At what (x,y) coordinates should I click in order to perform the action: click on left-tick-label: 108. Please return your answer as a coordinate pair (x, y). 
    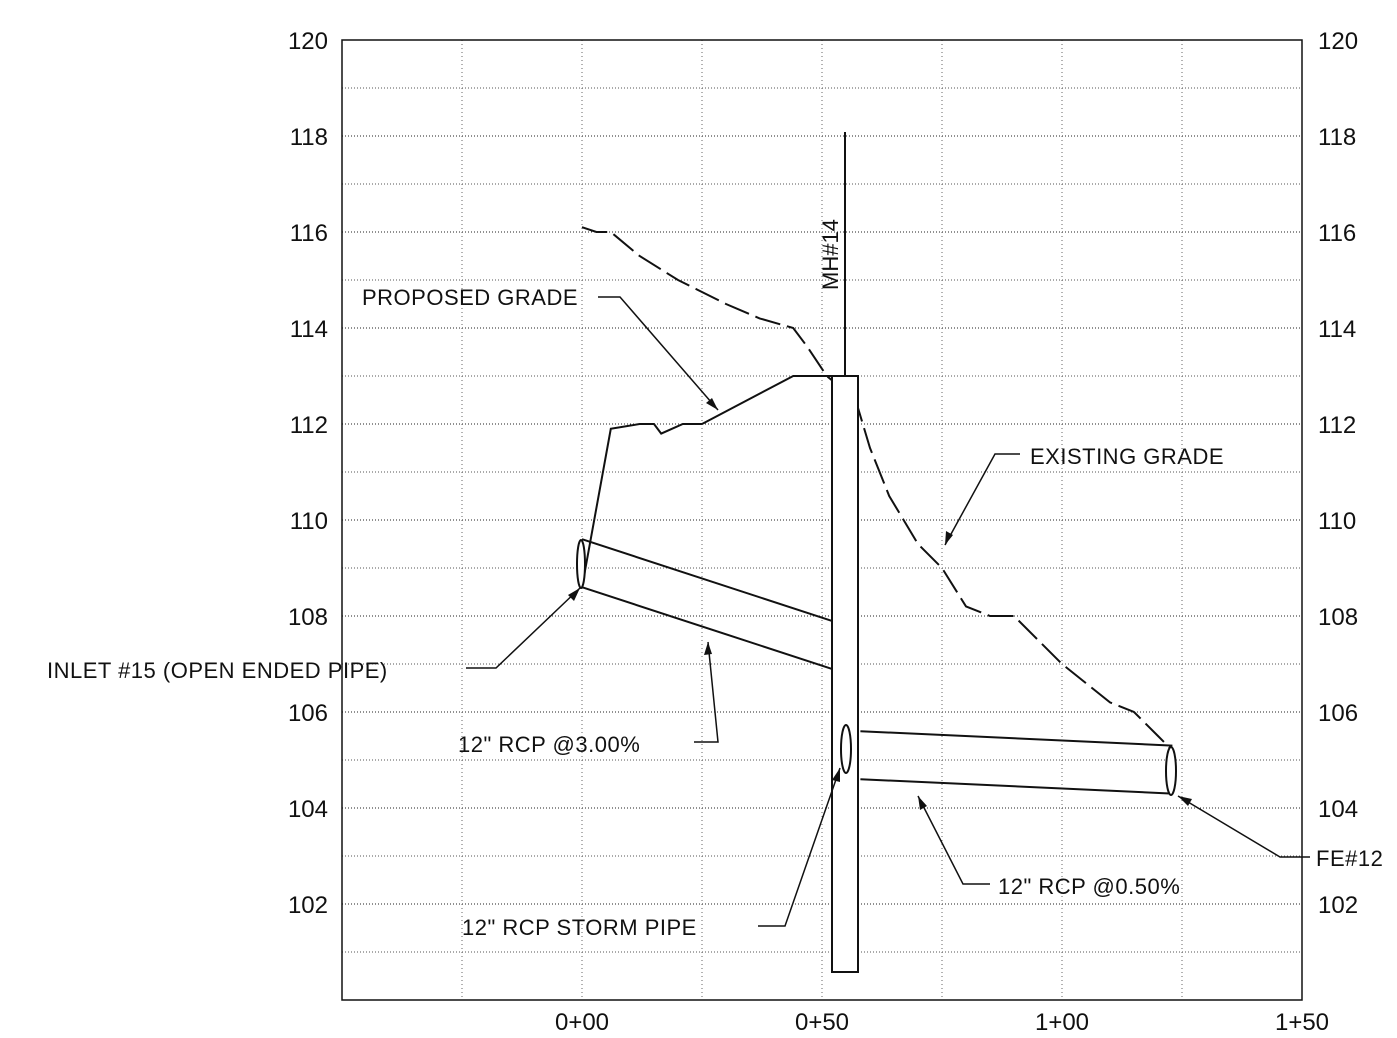
    Looking at the image, I should click on (308, 617).